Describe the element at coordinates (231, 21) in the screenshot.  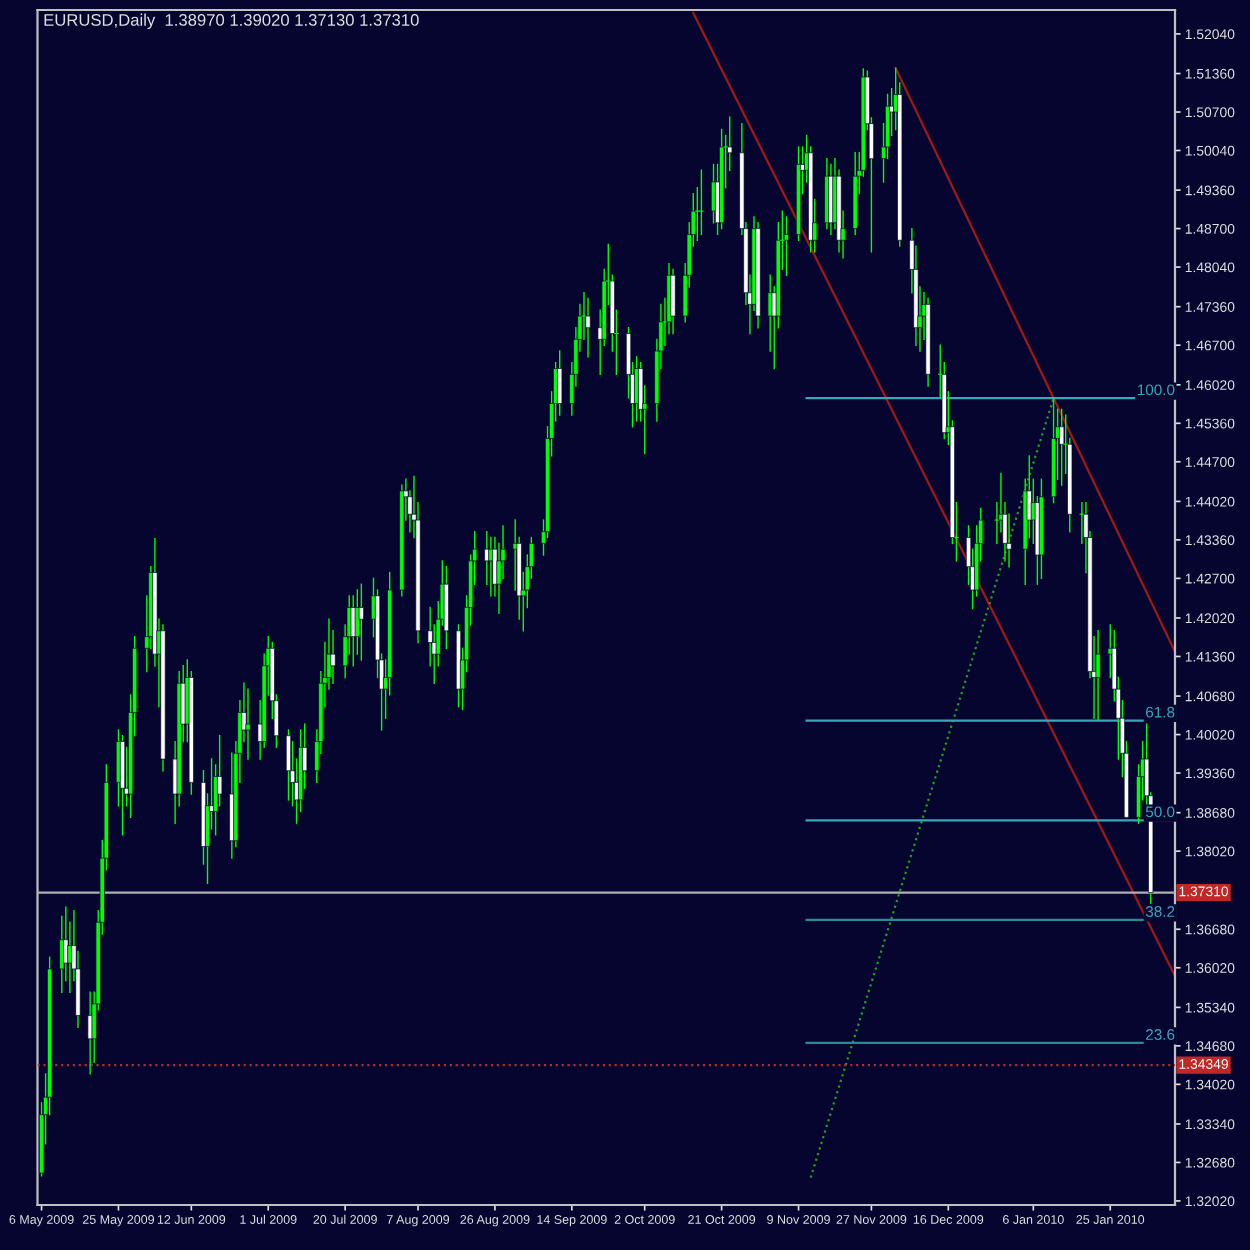
I see `chart-title: EURUSD,Daily 1.38970 1.39020 1.37130 1.37310` at that location.